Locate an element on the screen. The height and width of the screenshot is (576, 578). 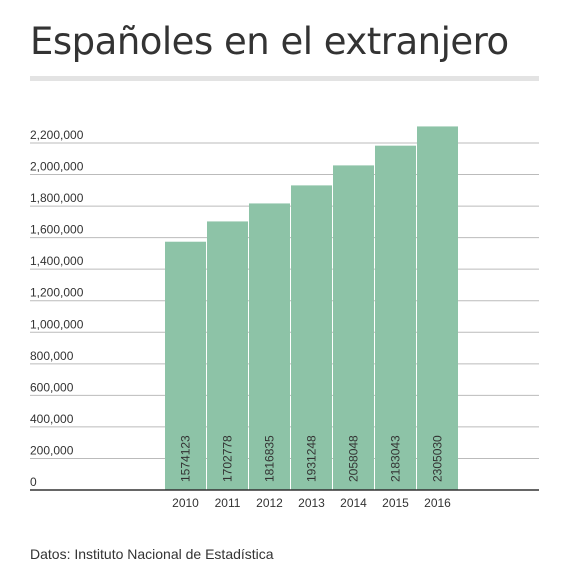
x-tick-label: 2016 is located at coordinates (437, 503).